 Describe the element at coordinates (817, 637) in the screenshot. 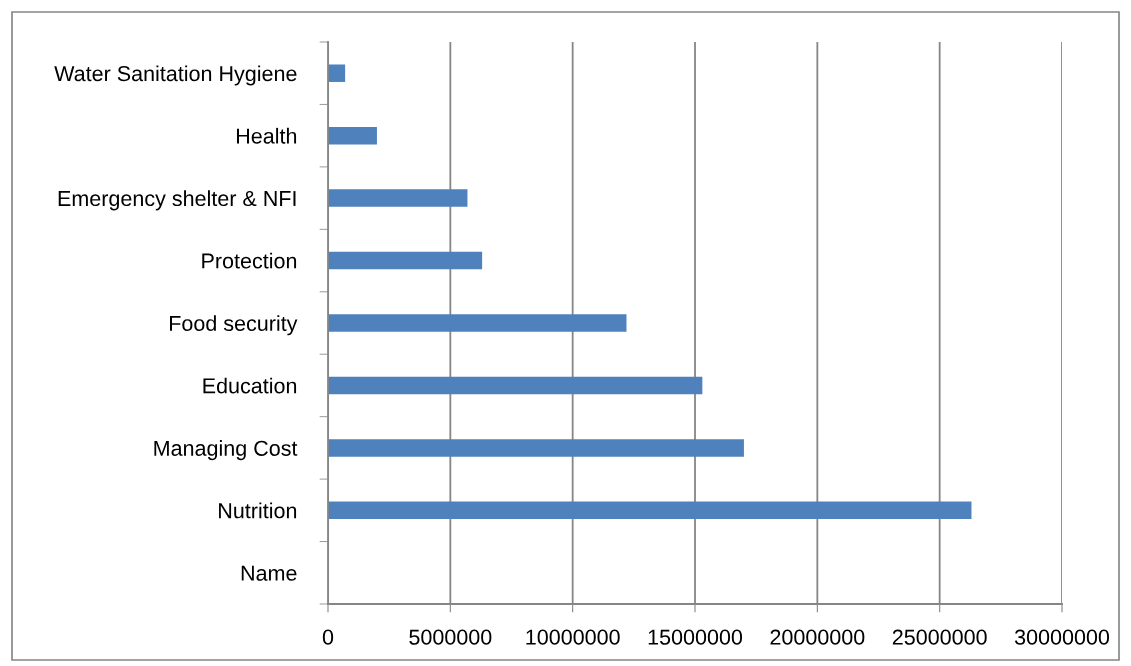

I see `x-tick-label: 20000000` at that location.